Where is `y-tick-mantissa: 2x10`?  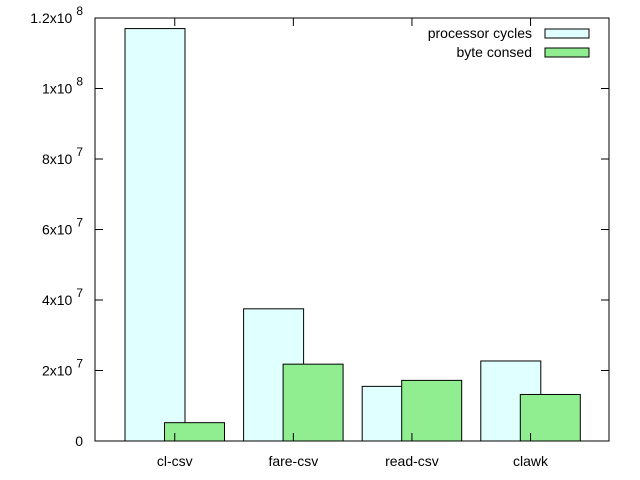 y-tick-mantissa: 2x10 is located at coordinates (57, 371).